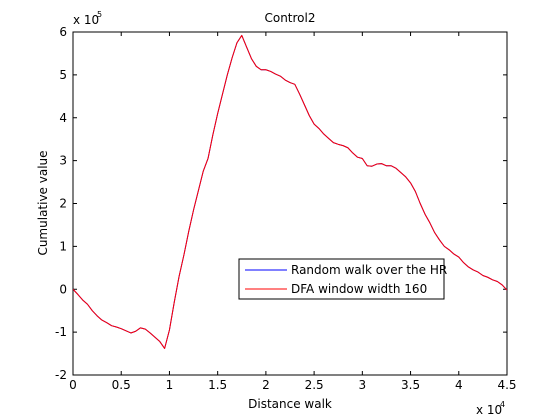 The width and height of the screenshot is (560, 420). I want to click on chart-title: Control2, so click(289, 18).